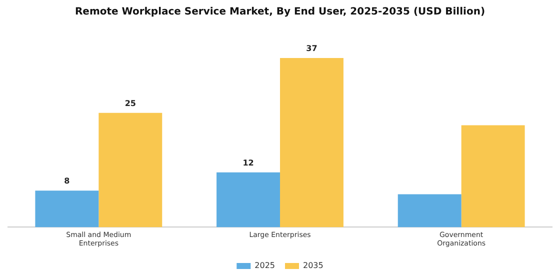 The height and width of the screenshot is (280, 560). I want to click on data-label: 12, so click(248, 163).